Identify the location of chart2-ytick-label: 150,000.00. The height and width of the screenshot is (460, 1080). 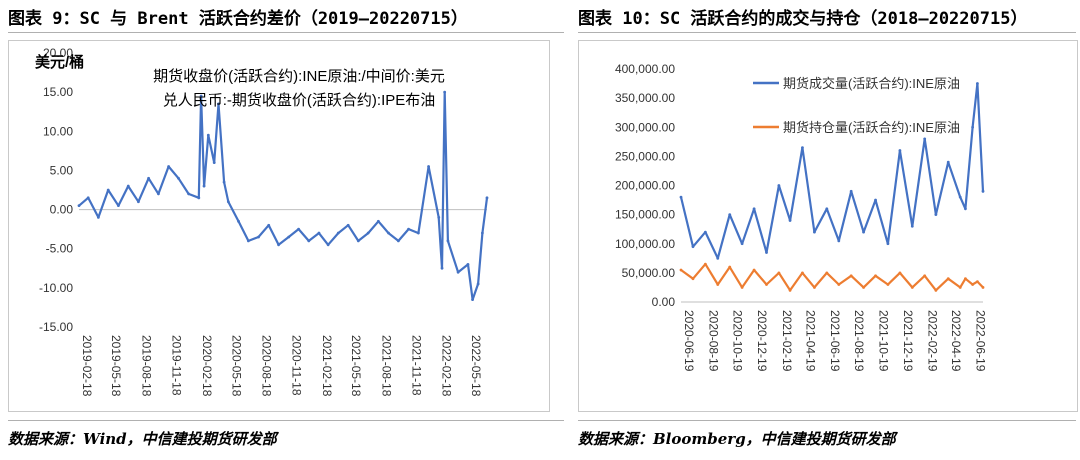
(645, 215).